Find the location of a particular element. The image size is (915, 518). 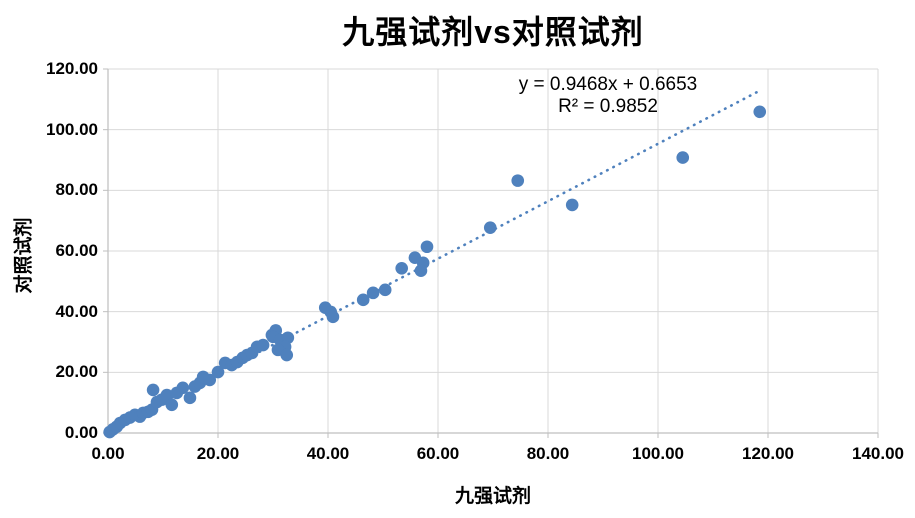

y-tick-label: 0.00 is located at coordinates (81, 432).